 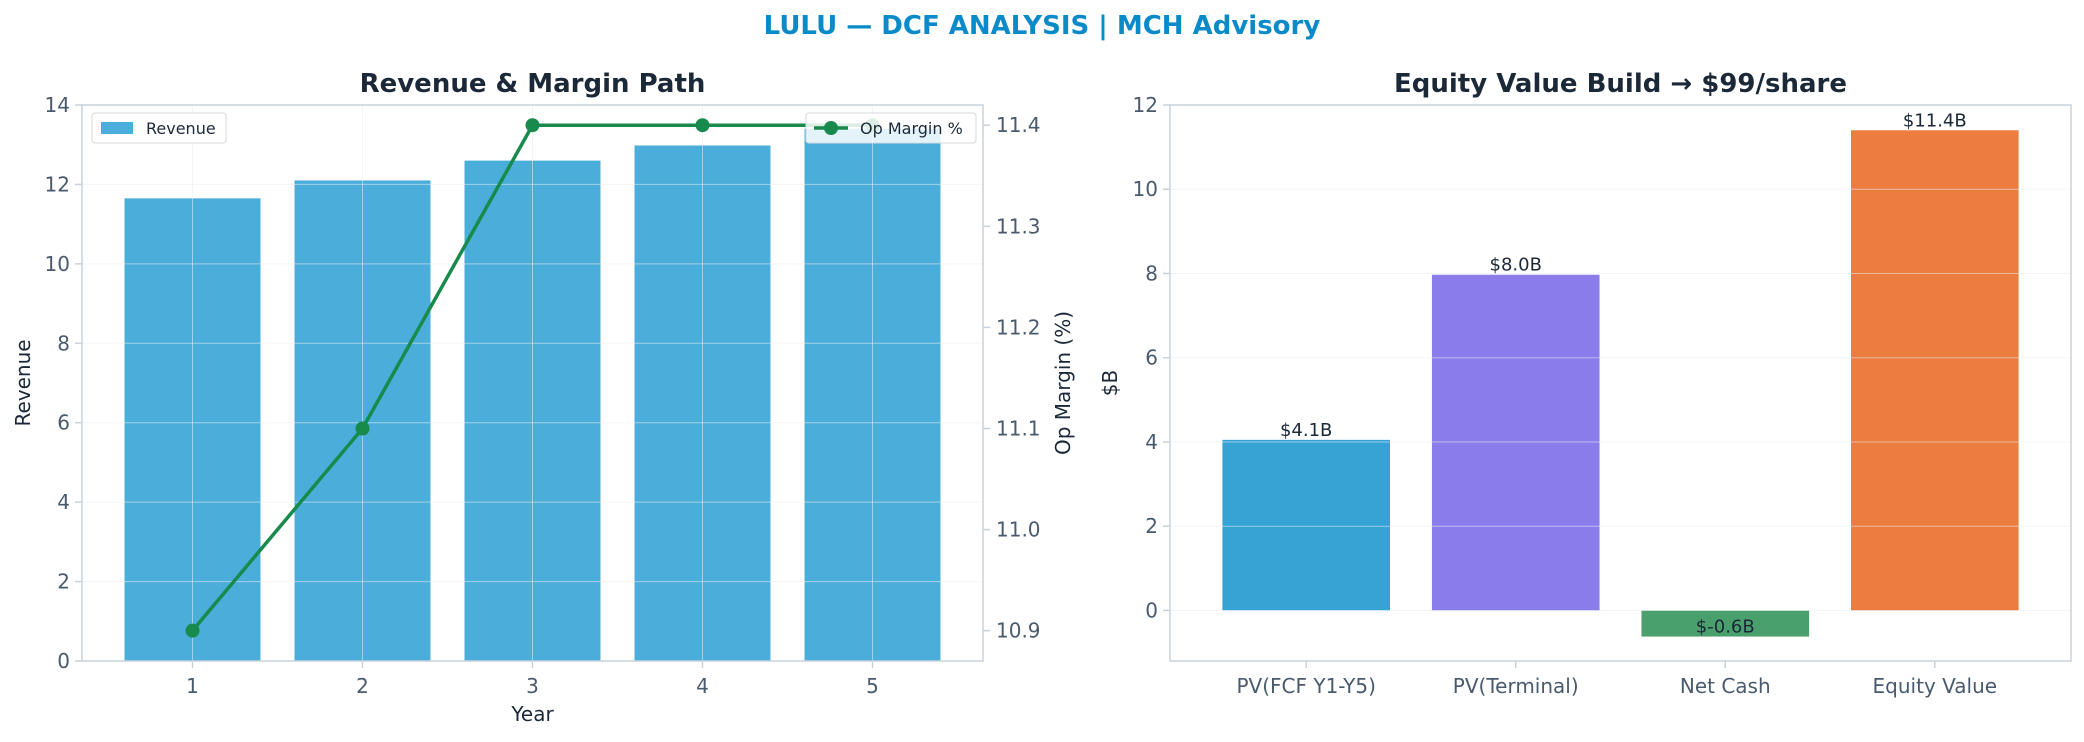 What do you see at coordinates (1110, 383) in the screenshot?
I see `y-axis-label: $B` at bounding box center [1110, 383].